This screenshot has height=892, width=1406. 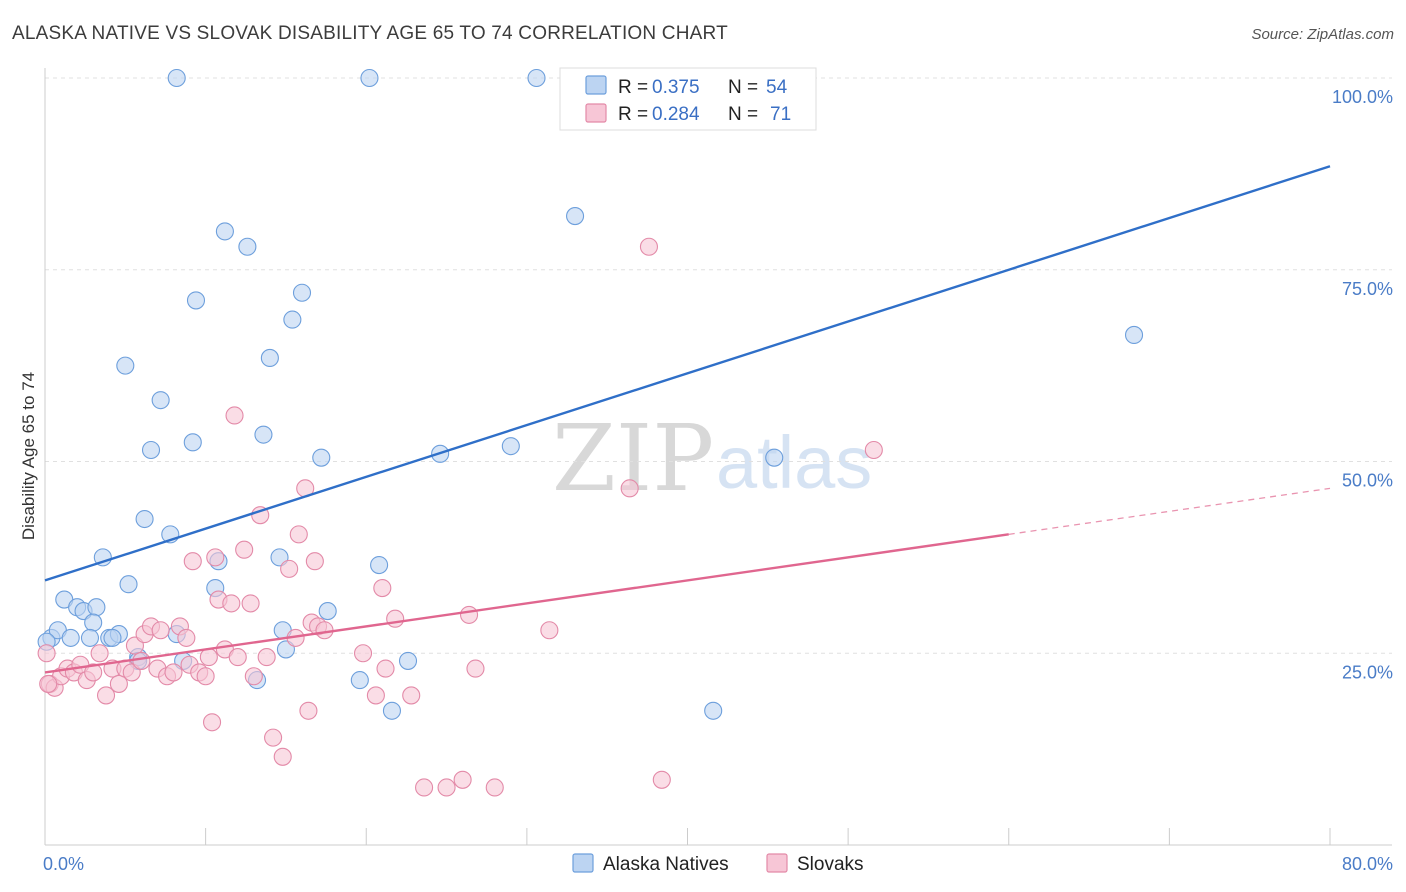 What do you see at coordinates (676, 114) in the screenshot?
I see `legend-r-value-slovaks: 0.284` at bounding box center [676, 114].